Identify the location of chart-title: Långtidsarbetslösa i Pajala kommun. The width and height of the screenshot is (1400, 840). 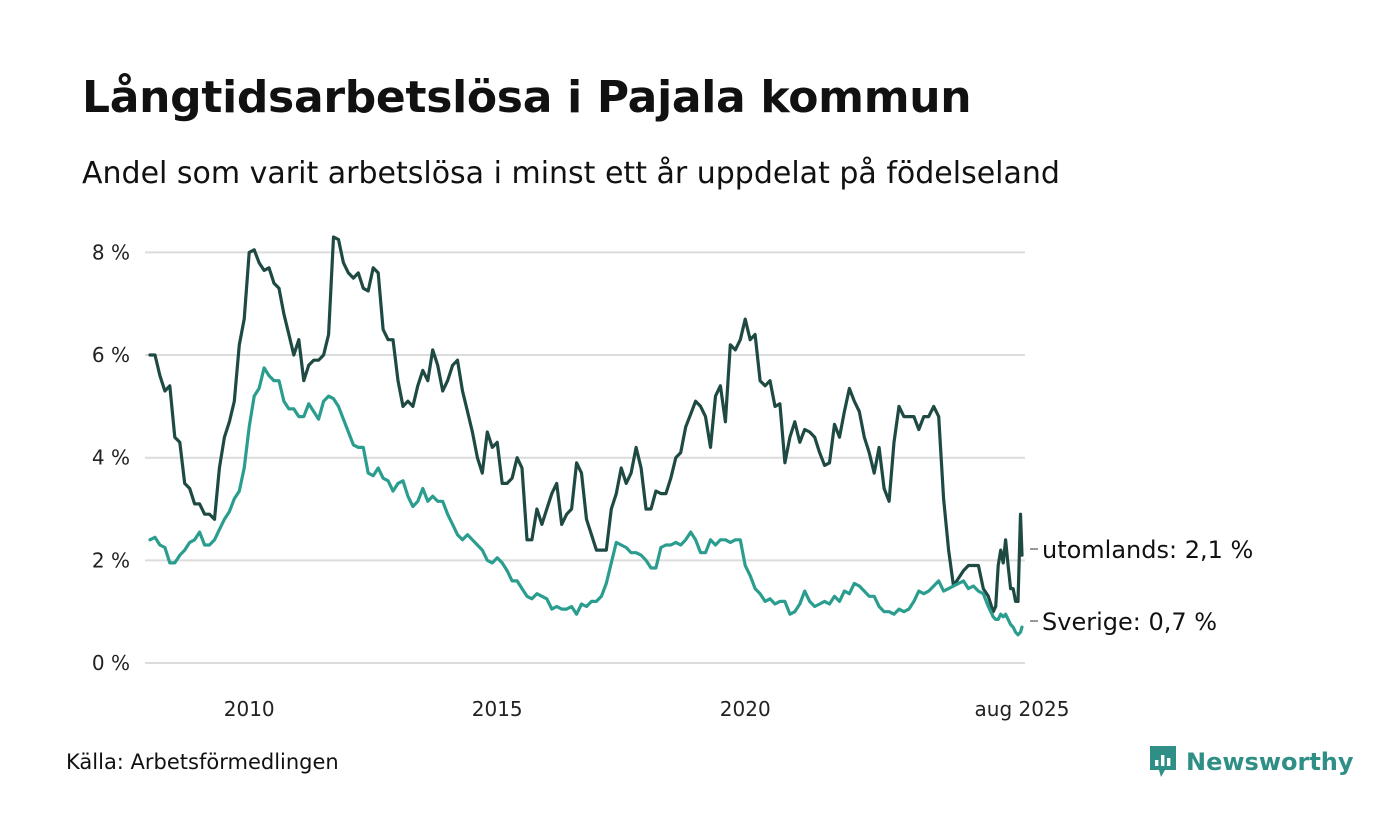
(527, 97).